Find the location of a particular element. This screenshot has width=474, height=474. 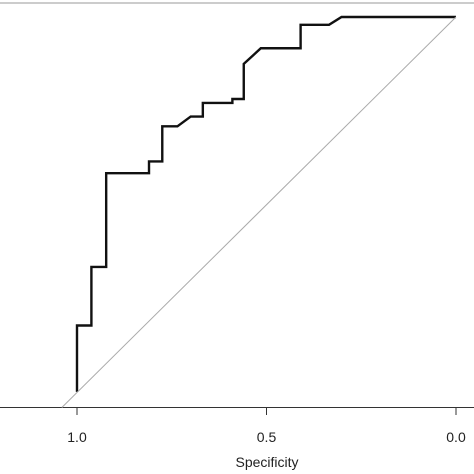

x-axis-label: Specificity is located at coordinates (266, 462).